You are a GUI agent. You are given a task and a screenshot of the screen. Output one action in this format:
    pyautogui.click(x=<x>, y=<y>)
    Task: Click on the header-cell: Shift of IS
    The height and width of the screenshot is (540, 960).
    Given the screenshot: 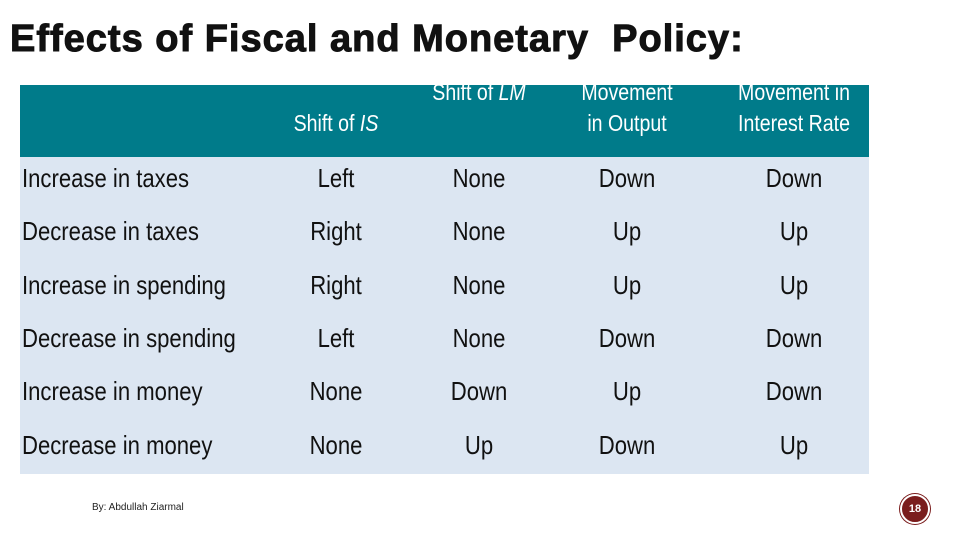 What is the action you would take?
    pyautogui.click(x=336, y=123)
    